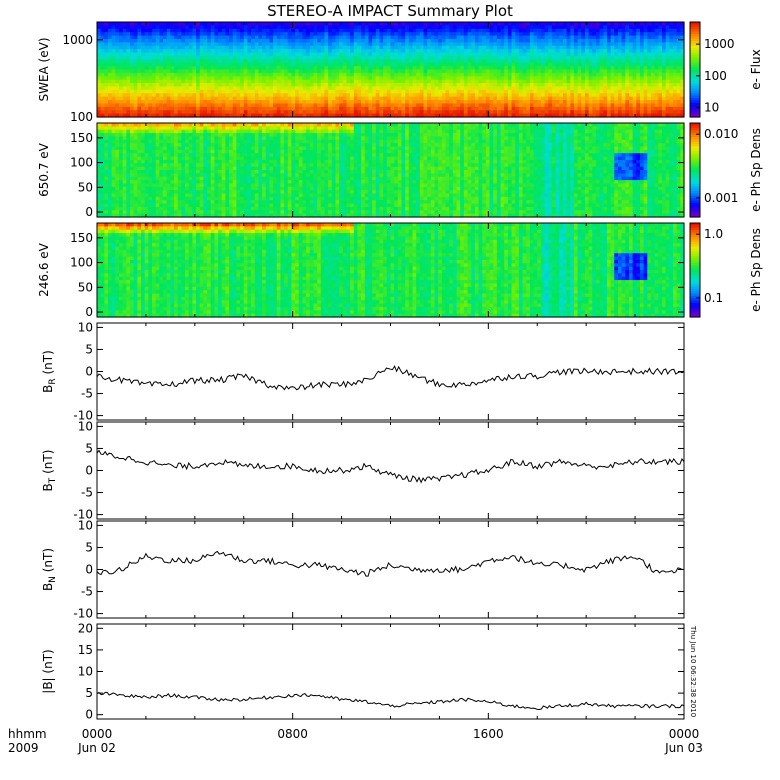 The height and width of the screenshot is (780, 780). Describe the element at coordinates (721, 134) in the screenshot. I see `colorbar-tick-2-1: 0.010` at that location.